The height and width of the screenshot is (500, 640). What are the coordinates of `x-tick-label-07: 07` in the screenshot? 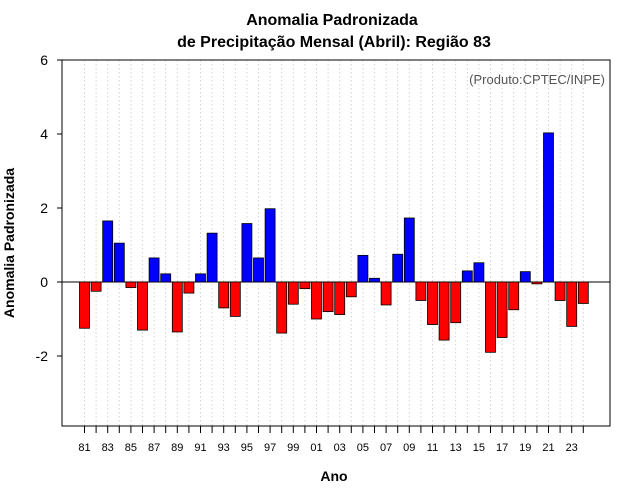 It's located at (386, 448).